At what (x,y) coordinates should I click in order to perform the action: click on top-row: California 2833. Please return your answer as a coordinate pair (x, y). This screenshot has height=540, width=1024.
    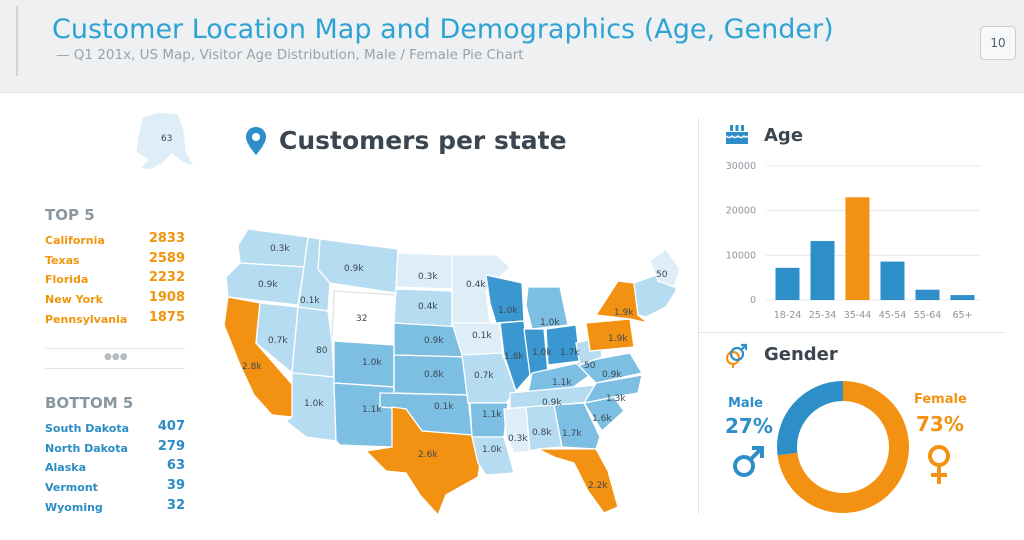
    Looking at the image, I should click on (115, 241).